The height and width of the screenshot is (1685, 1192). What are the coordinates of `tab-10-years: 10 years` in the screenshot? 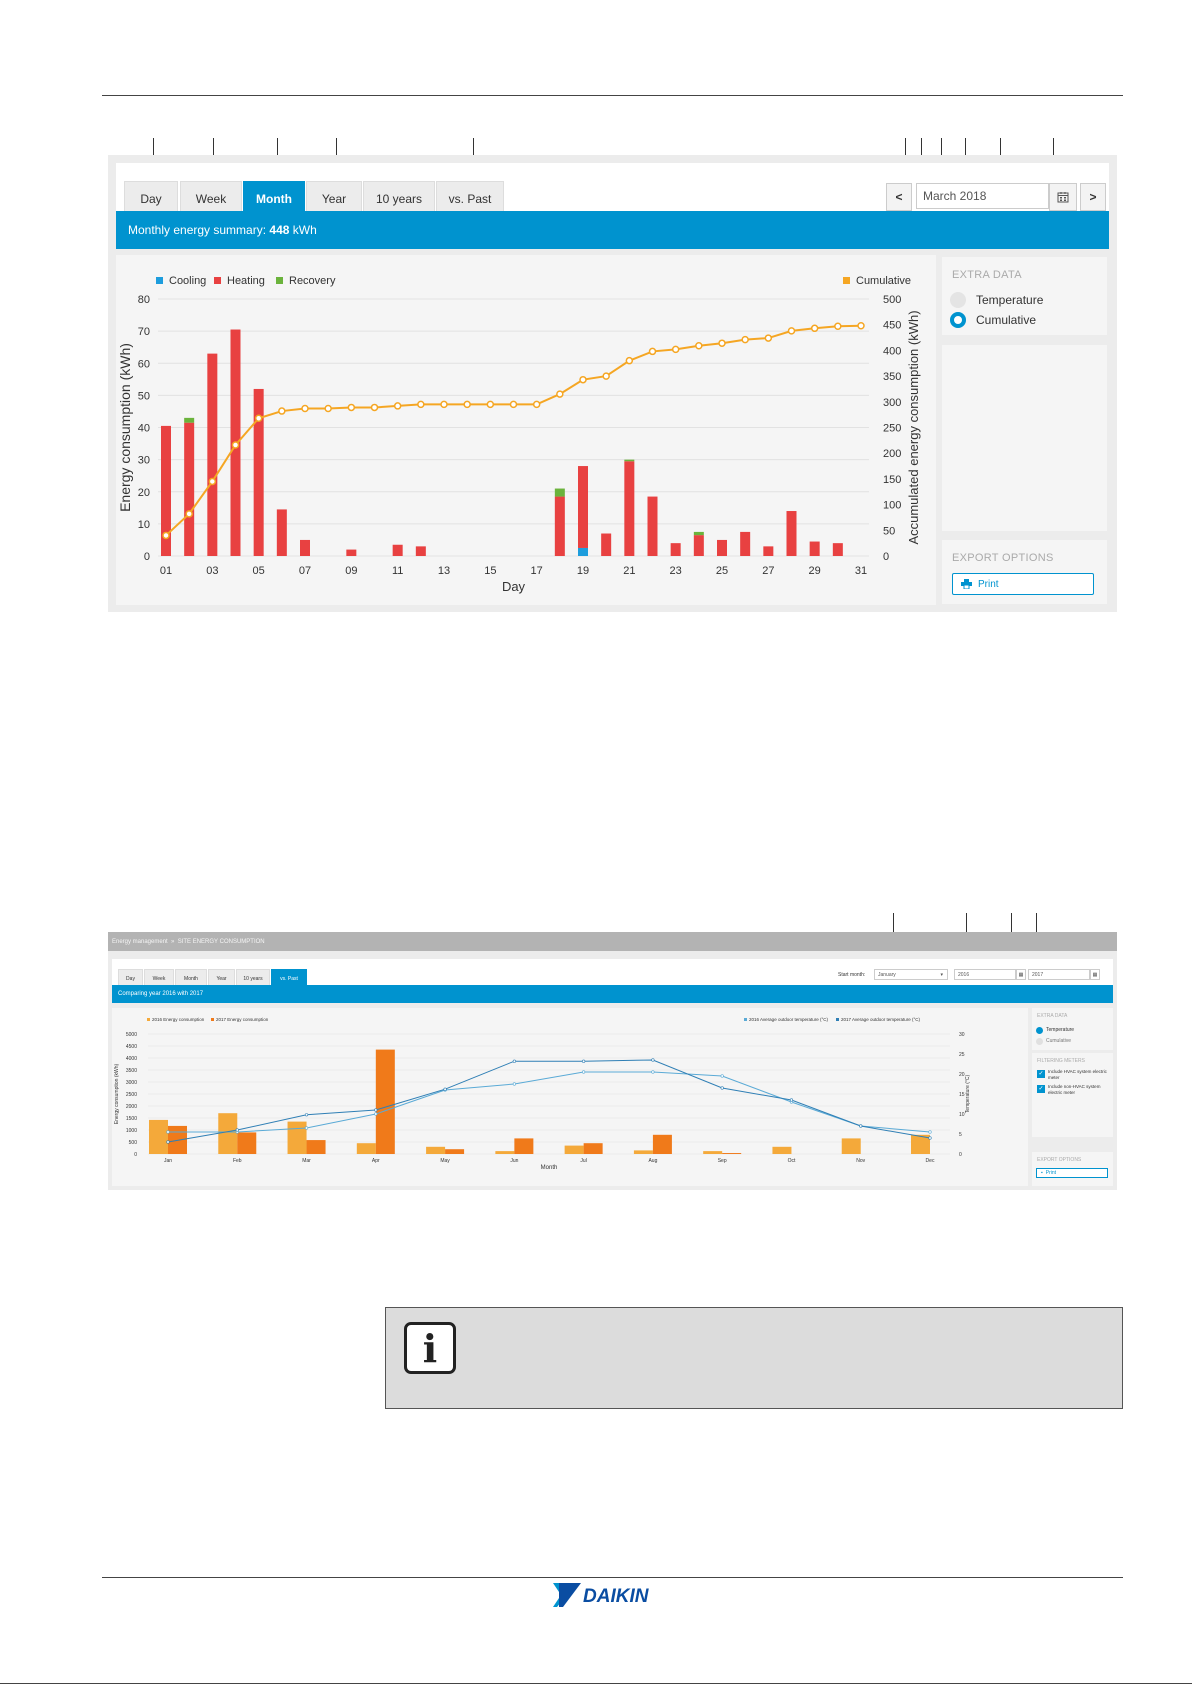 It's located at (399, 198).